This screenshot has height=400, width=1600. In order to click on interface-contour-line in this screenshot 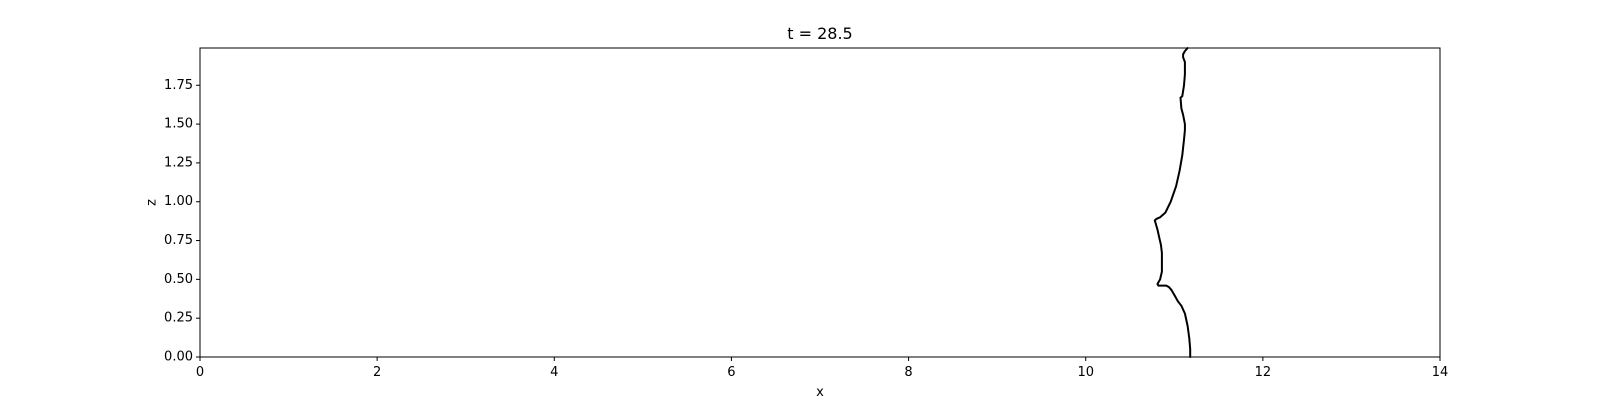, I will do `click(1172, 202)`.